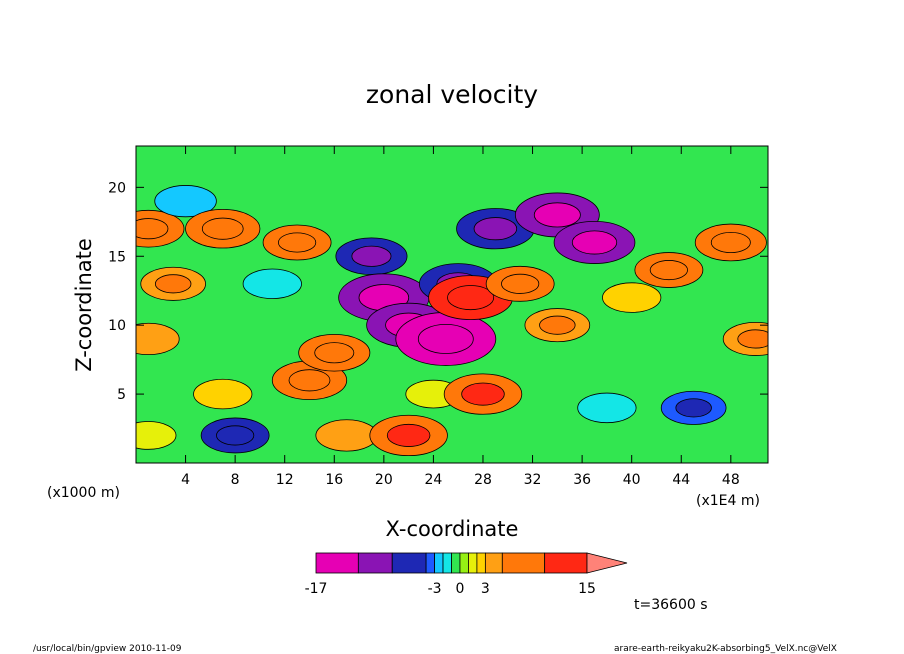  I want to click on x-axis-label: X-coordinate, so click(452, 529).